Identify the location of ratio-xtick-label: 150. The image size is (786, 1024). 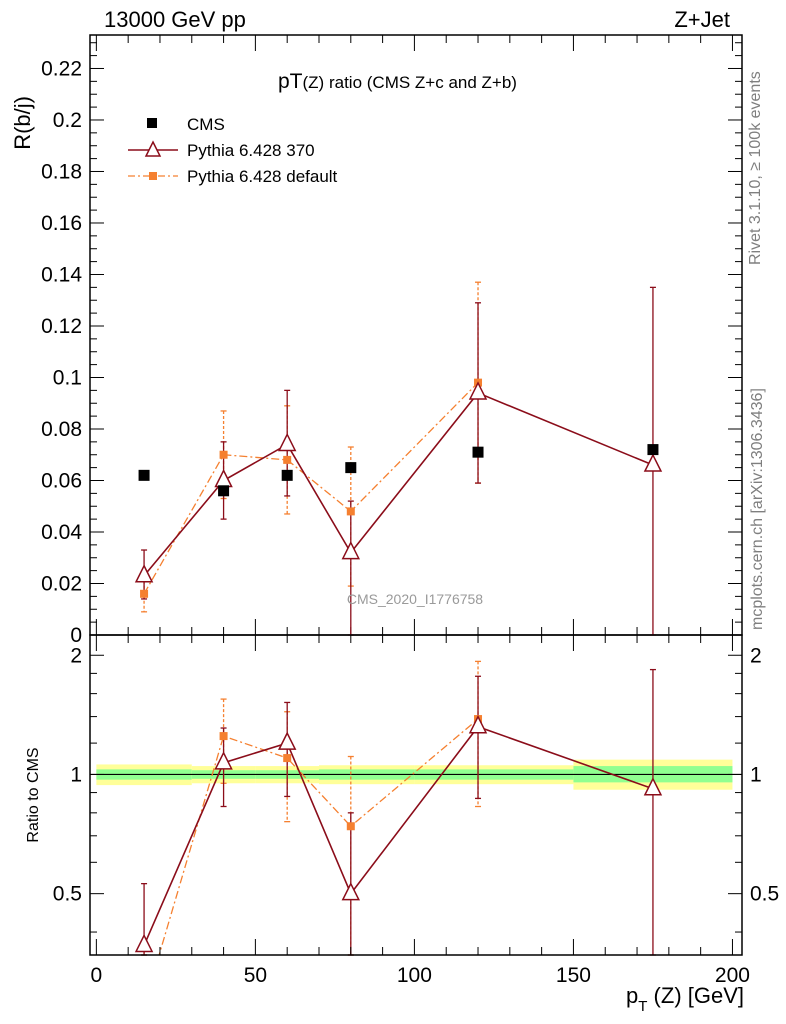
(573, 975).